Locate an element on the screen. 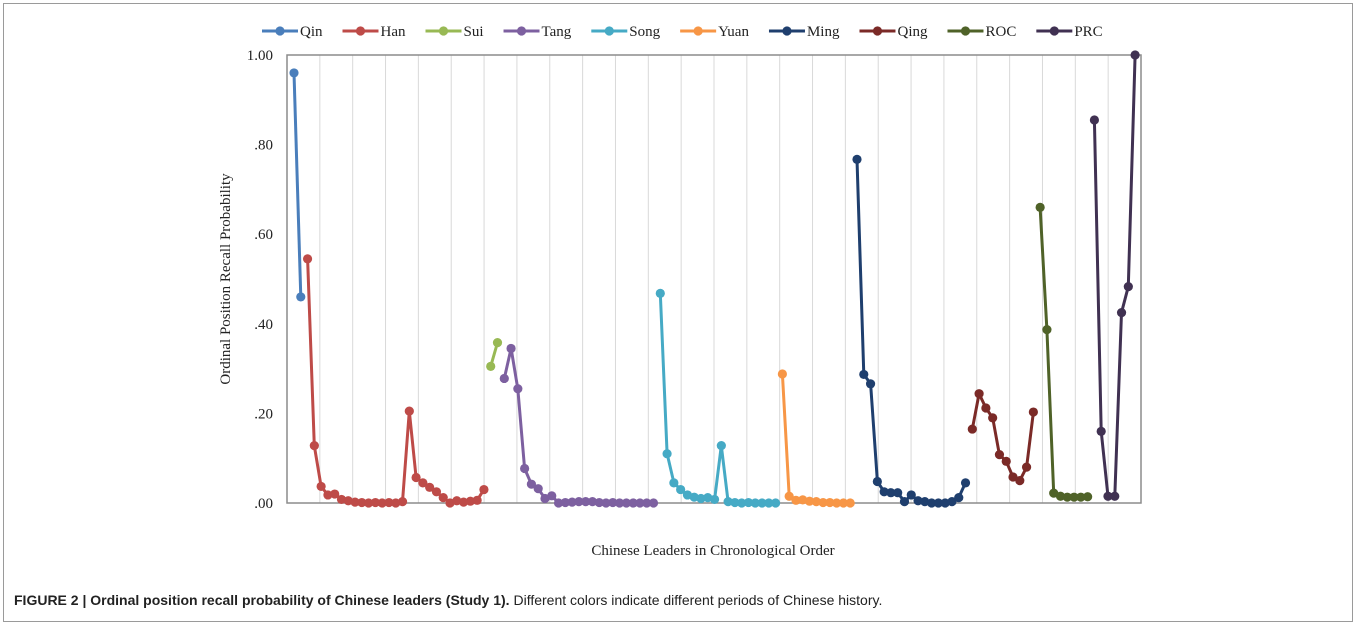 This screenshot has height=627, width=1358. legend-label: Han is located at coordinates (393, 32).